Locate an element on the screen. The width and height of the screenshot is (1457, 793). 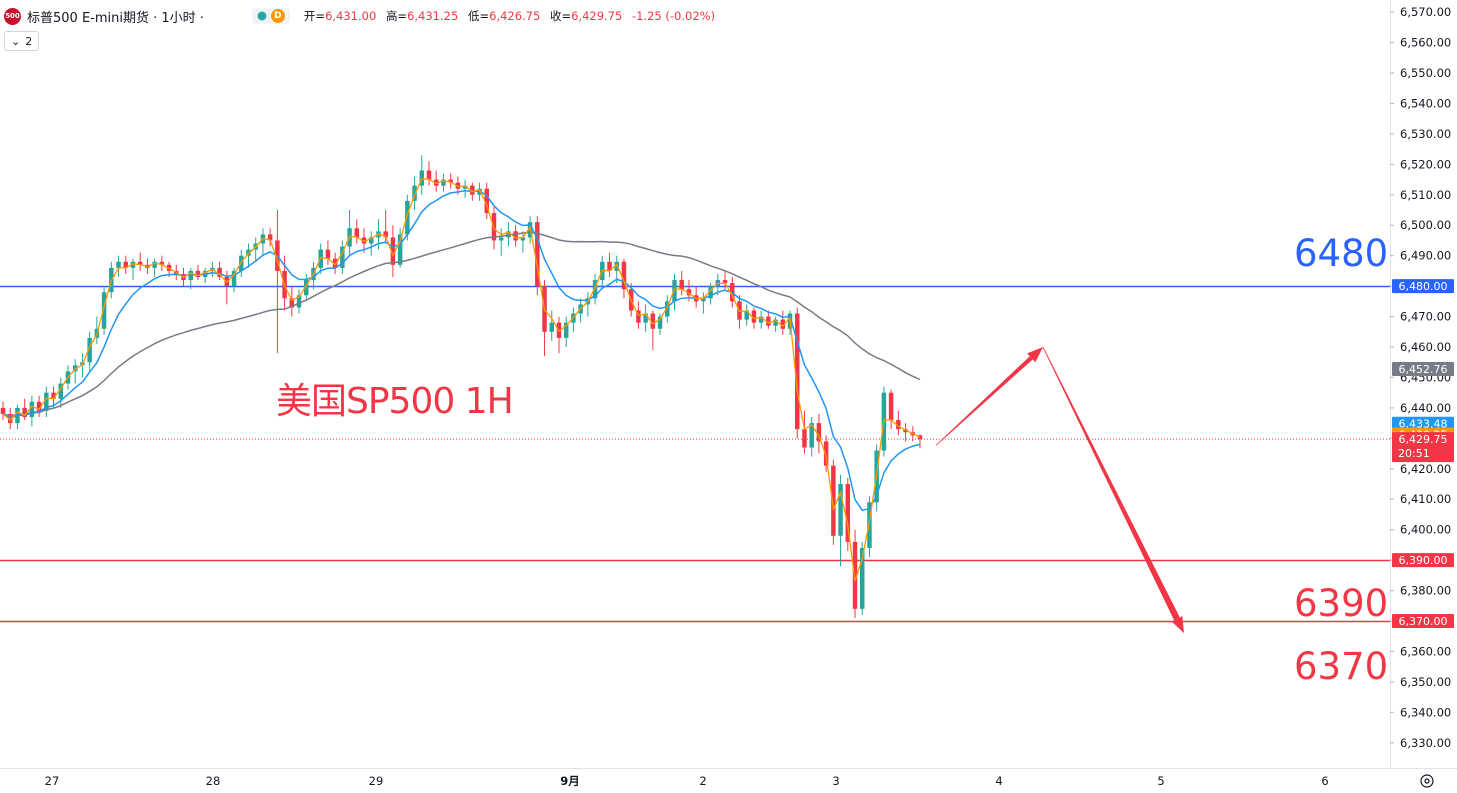
arrow-shaft is located at coordinates (1111, 483).